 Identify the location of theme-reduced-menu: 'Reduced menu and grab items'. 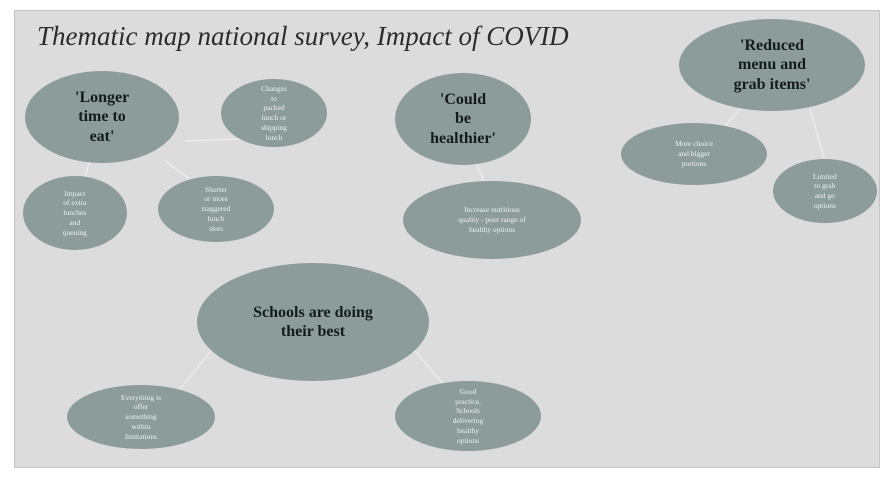
(772, 65).